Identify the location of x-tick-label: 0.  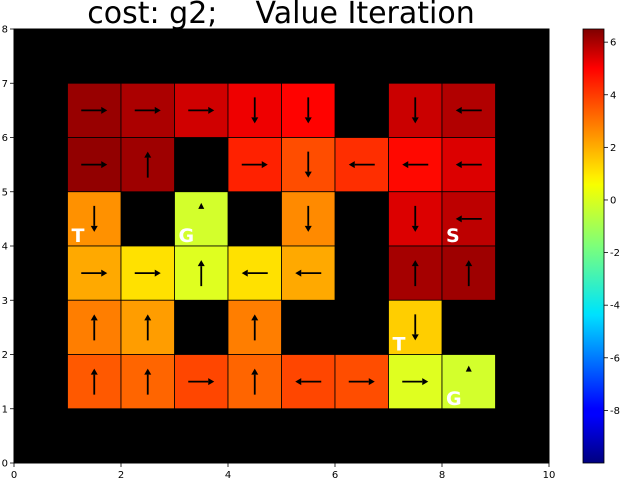
(14, 475).